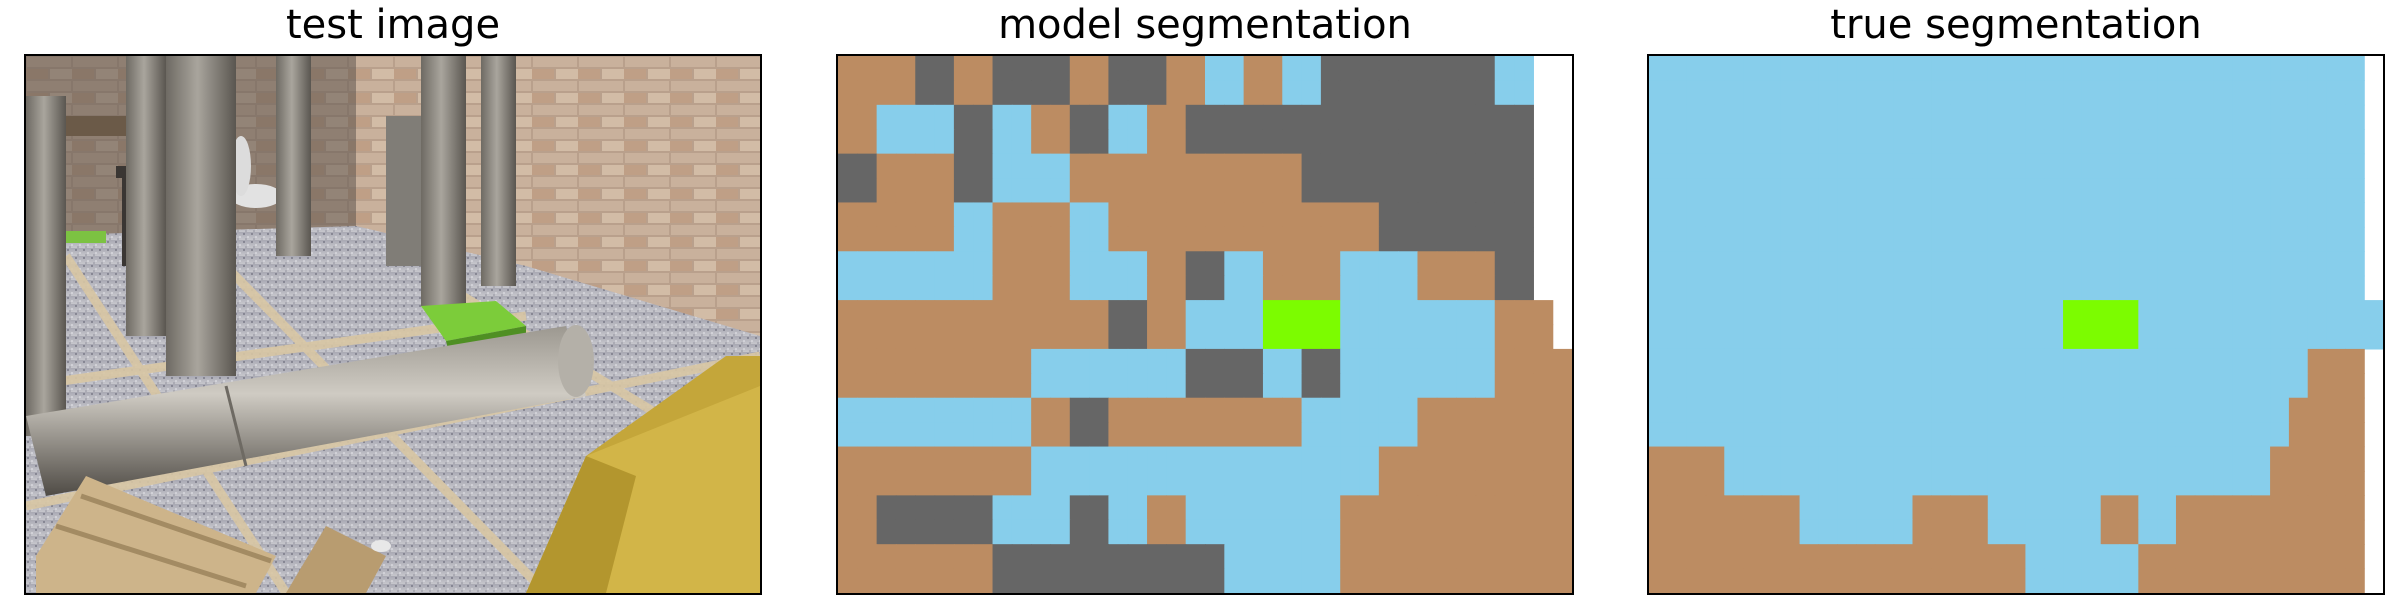 This screenshot has height=600, width=2400. I want to click on true-segmentation-title: true segmentation, so click(2016, 25).